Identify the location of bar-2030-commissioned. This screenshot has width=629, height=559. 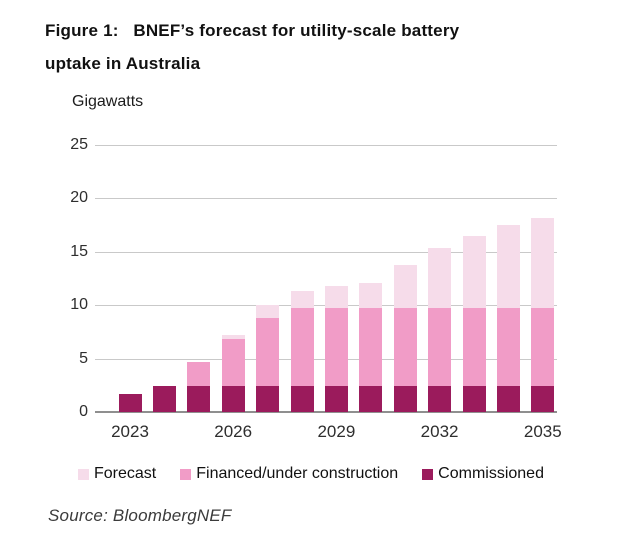
(371, 399).